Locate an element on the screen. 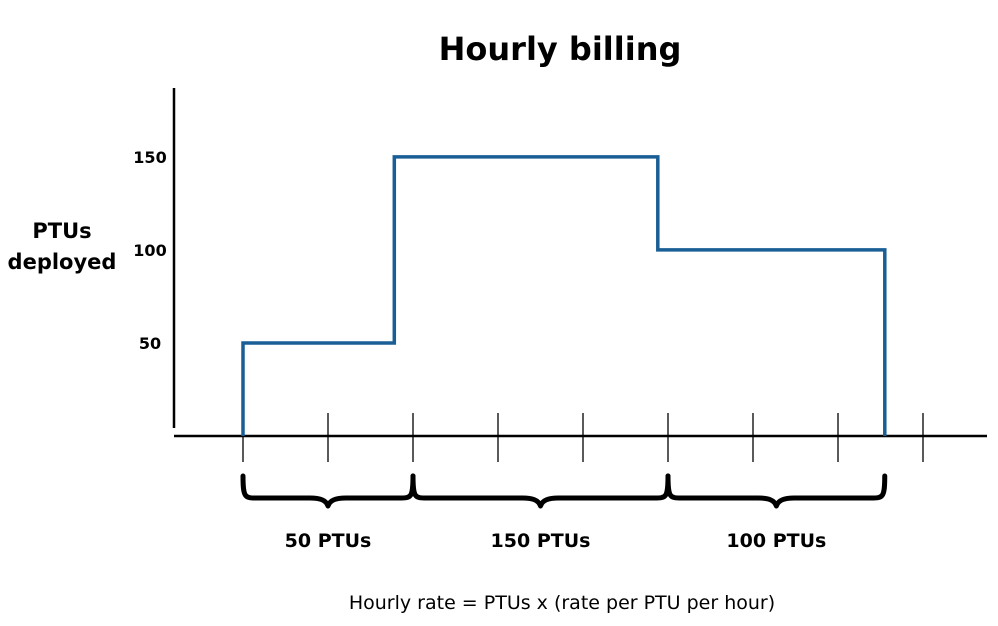  segment-labels: 50 PTUs 150 PTUs 100 PTUs is located at coordinates (556, 541).